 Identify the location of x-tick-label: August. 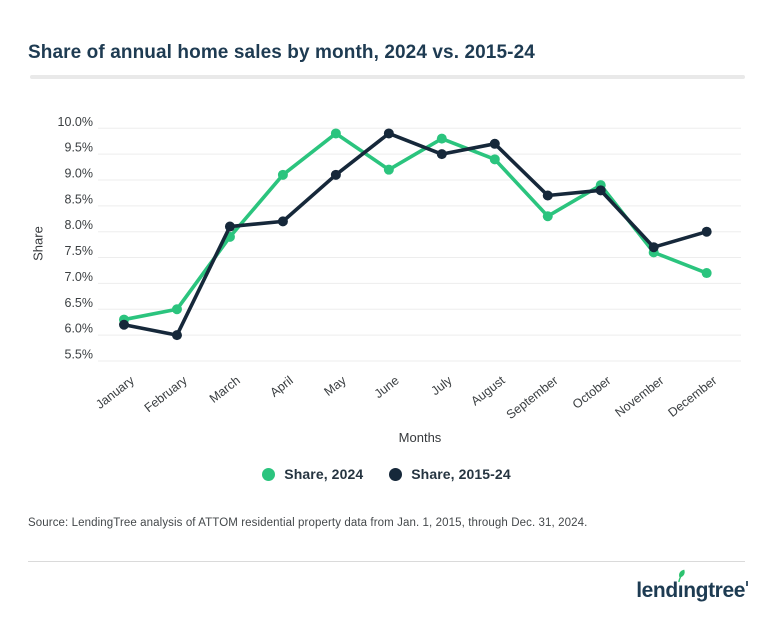
(488, 390).